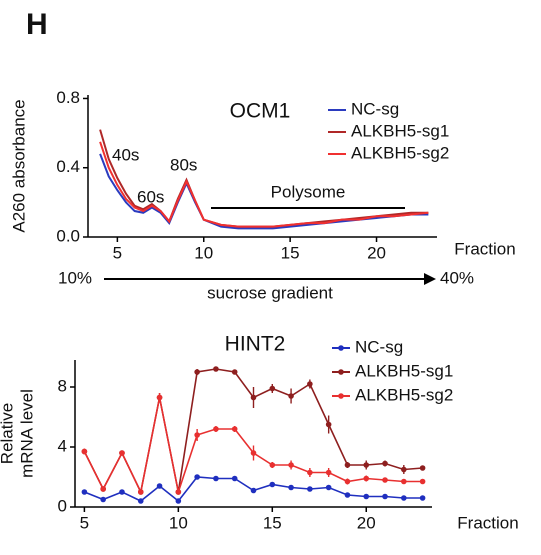  I want to click on y-tick-label: 8, so click(62, 385).